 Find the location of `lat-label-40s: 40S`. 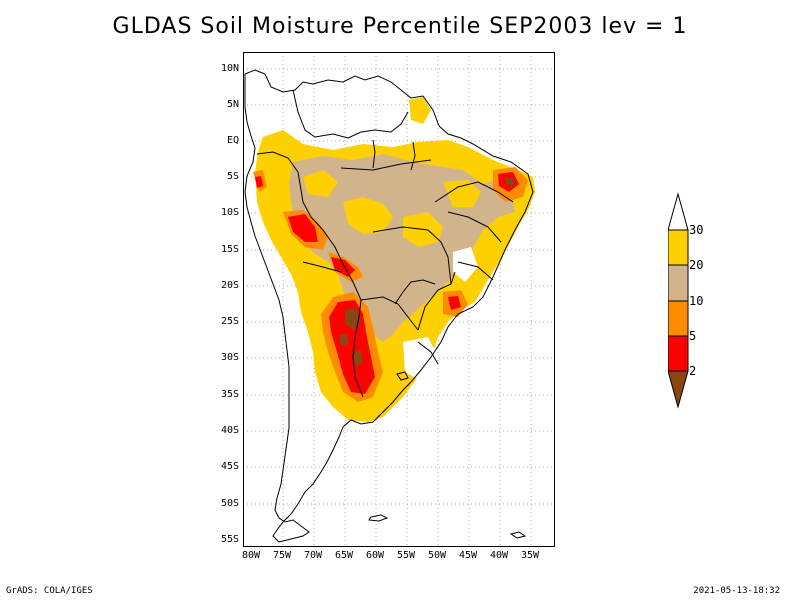

lat-label-40s: 40S is located at coordinates (229, 430).